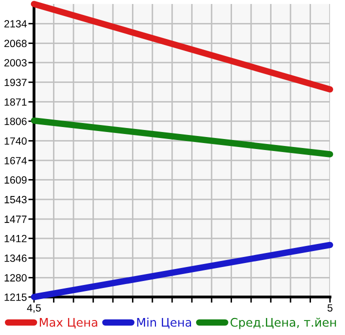 Image resolution: width=345 pixels, height=335 pixels. What do you see at coordinates (15, 82) in the screenshot?
I see `y-tick-label: 1937` at bounding box center [15, 82].